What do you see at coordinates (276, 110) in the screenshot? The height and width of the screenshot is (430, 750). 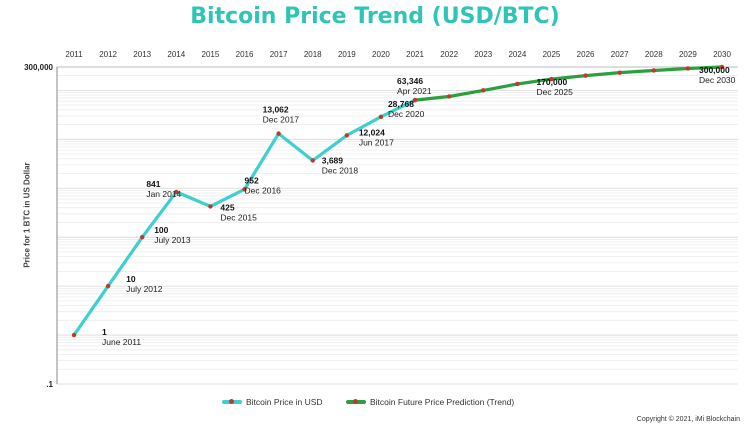 I see `data-label-value: 13,062` at bounding box center [276, 110].